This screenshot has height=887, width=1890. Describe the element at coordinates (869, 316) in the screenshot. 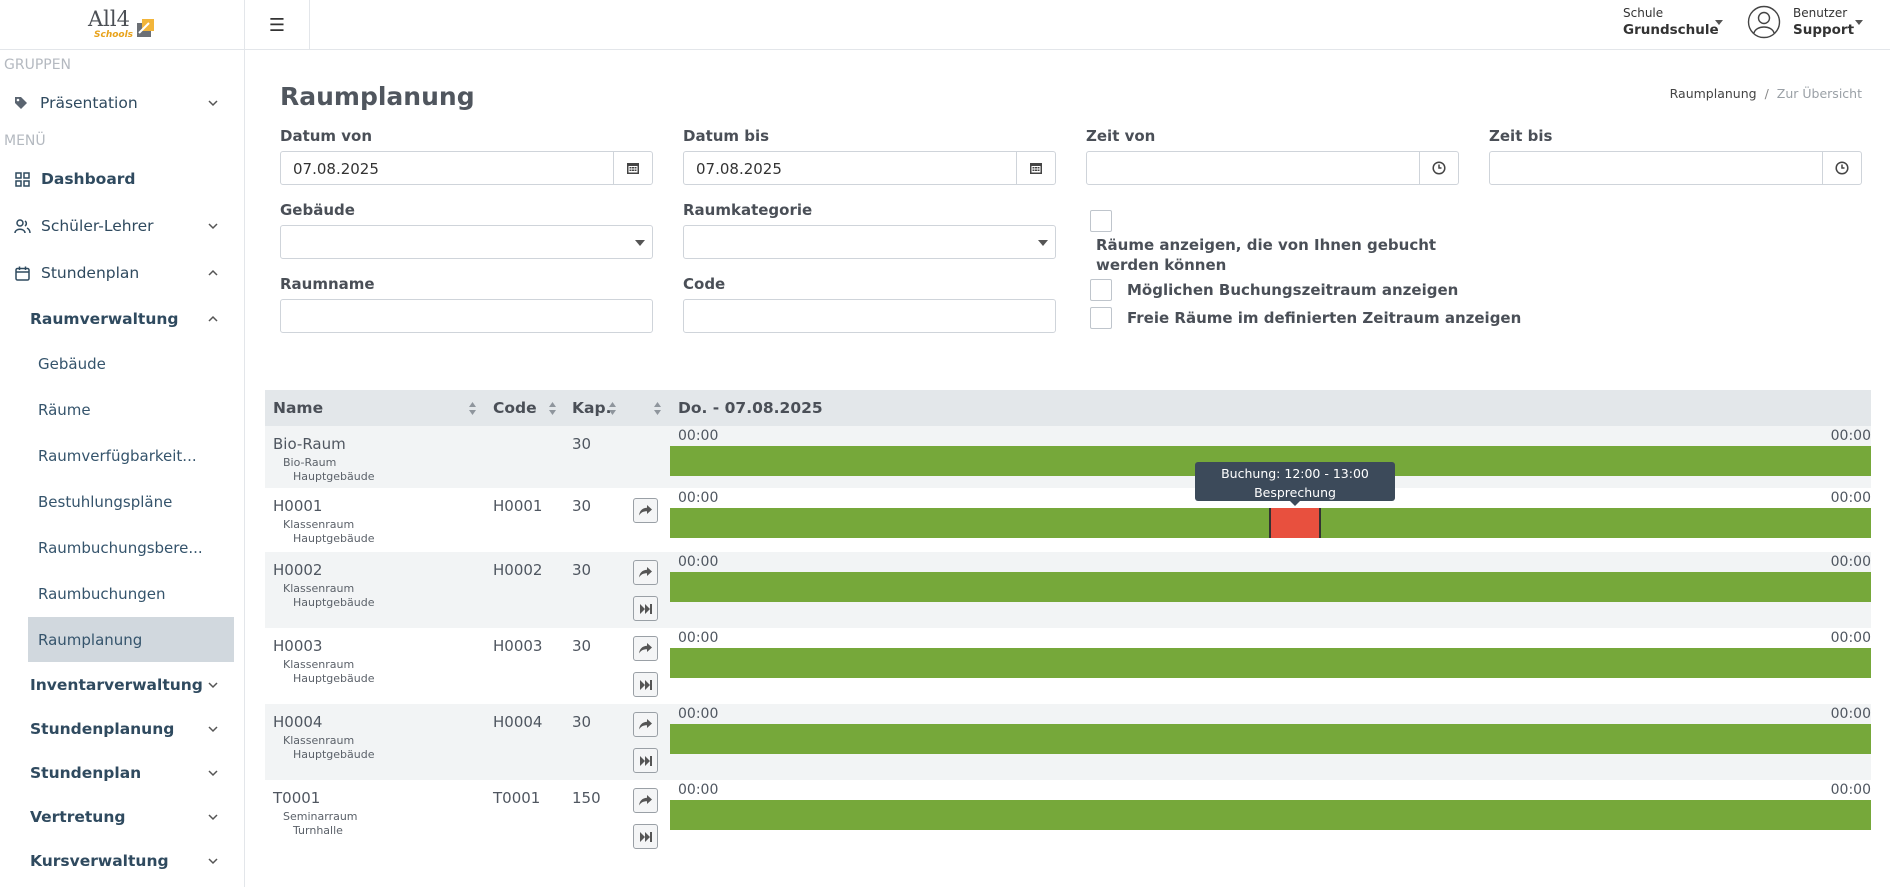

I see `code-input` at that location.